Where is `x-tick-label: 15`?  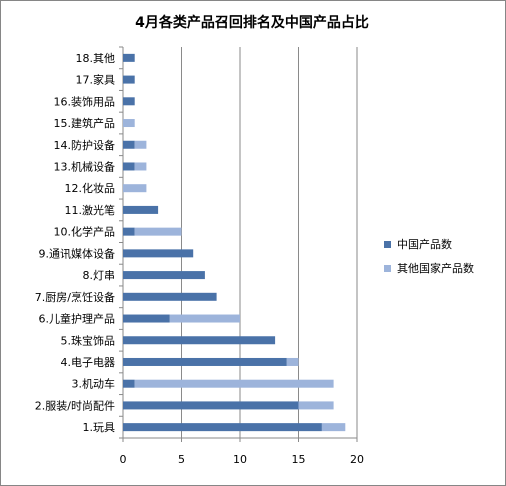
x-tick-label: 15 is located at coordinates (299, 459).